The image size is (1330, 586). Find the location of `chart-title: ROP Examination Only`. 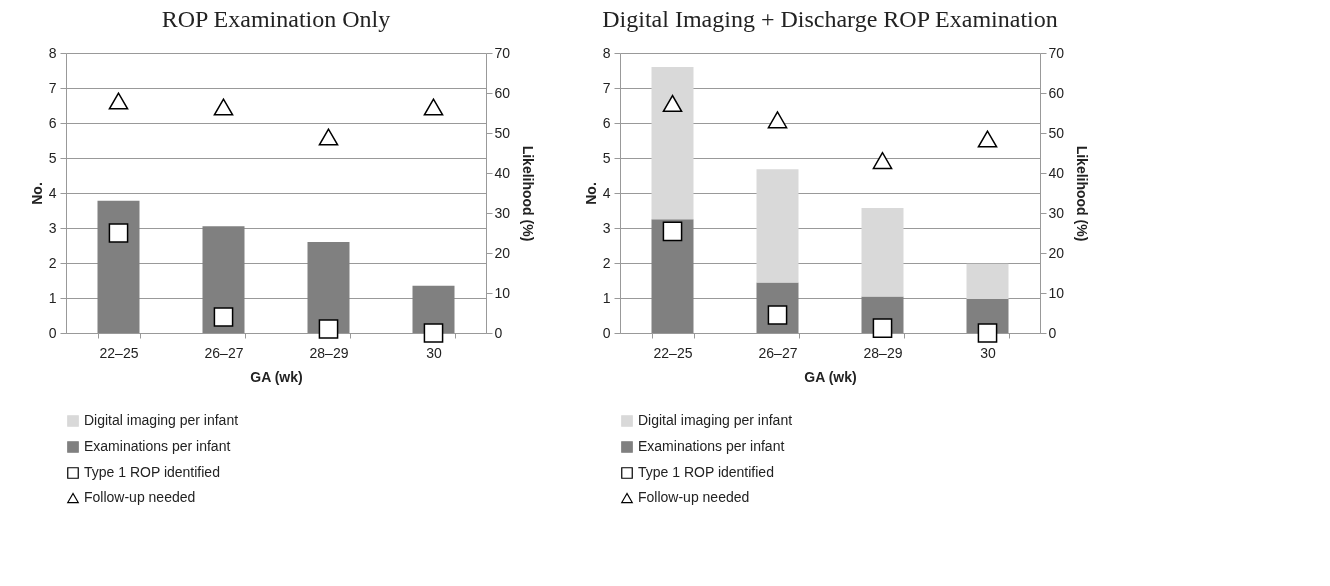

chart-title: ROP Examination Only is located at coordinates (276, 19).